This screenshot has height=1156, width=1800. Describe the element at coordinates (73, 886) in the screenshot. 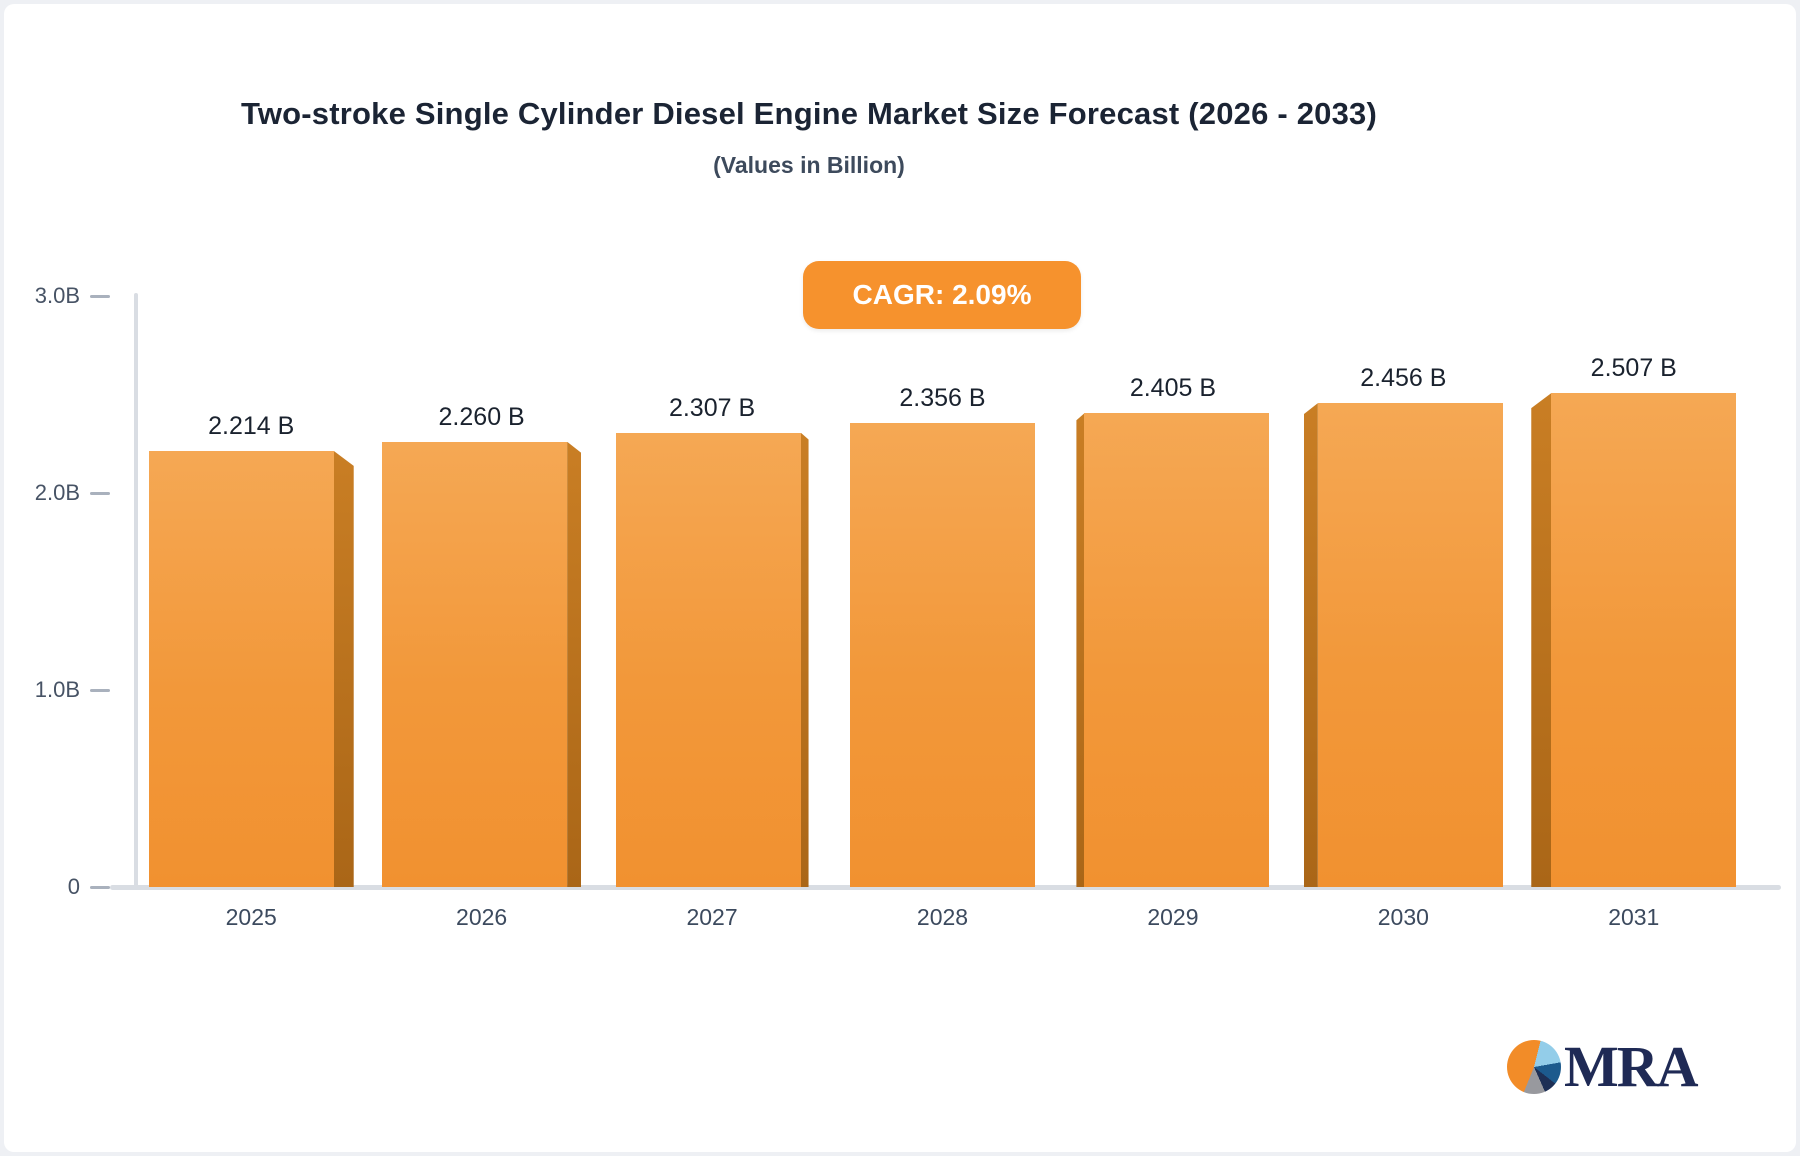

I see `y-tick-label: 0` at that location.